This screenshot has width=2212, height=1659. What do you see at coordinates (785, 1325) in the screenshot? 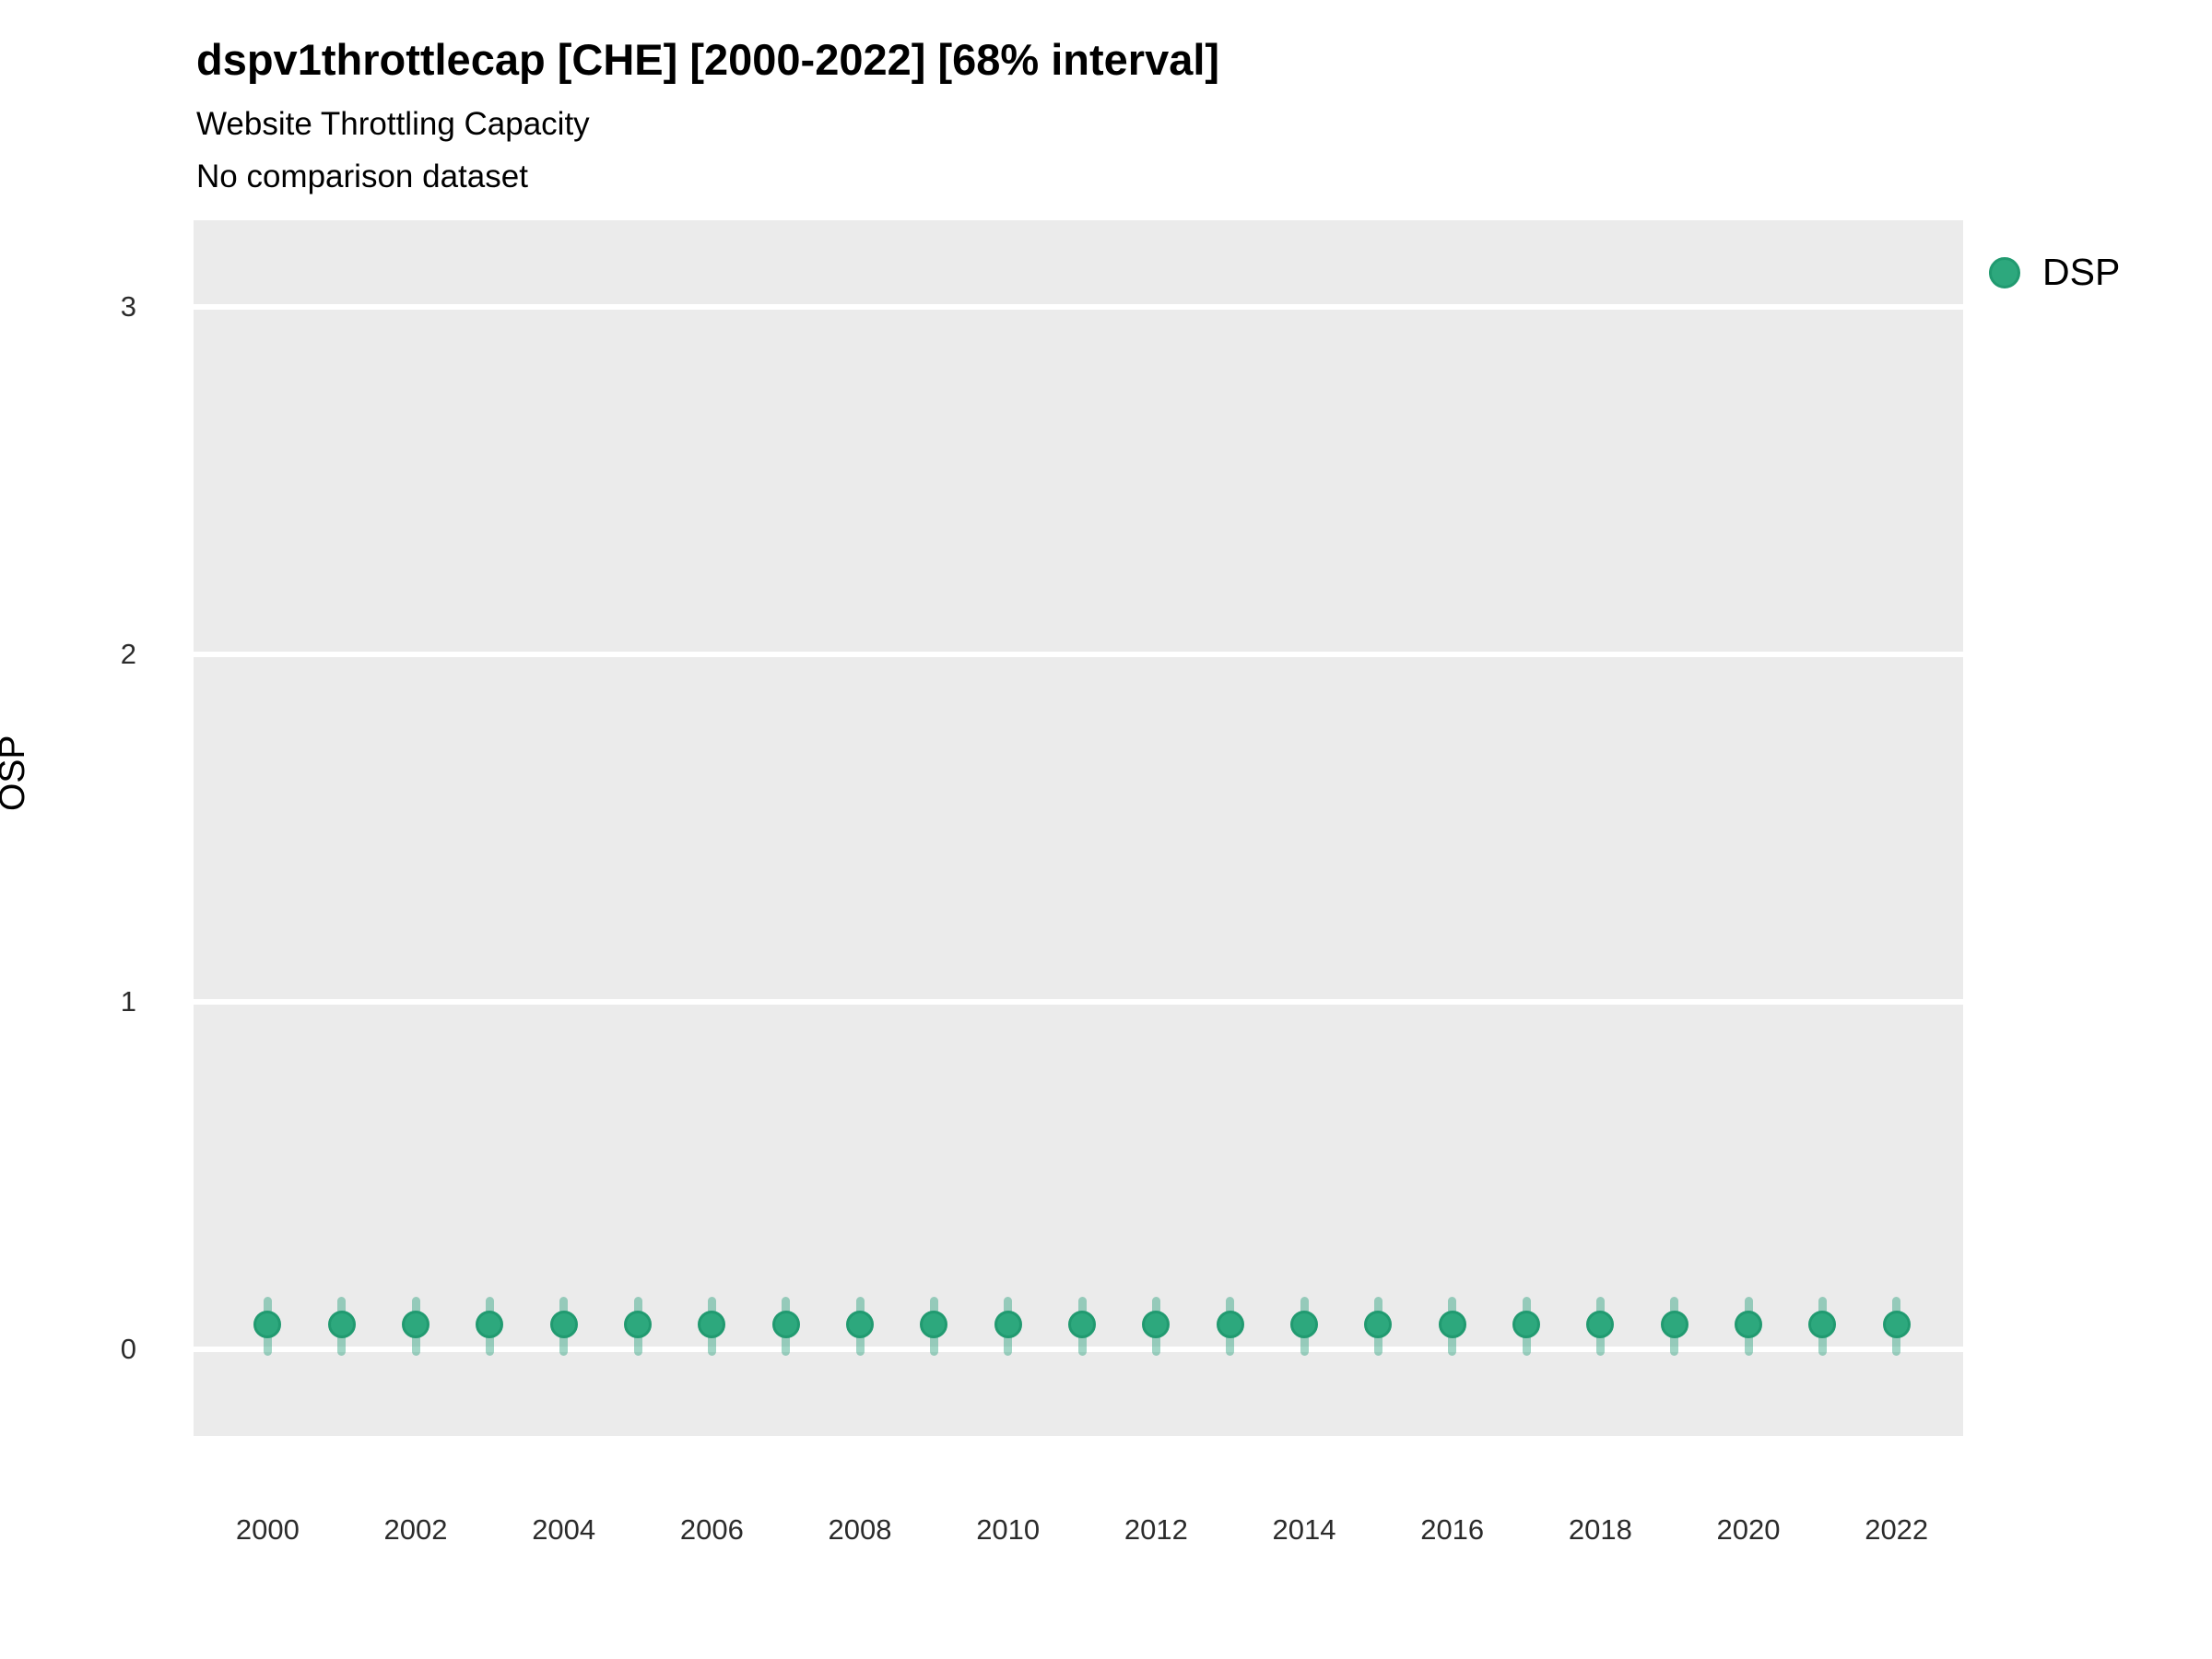
I see `data-point-2007` at bounding box center [785, 1325].